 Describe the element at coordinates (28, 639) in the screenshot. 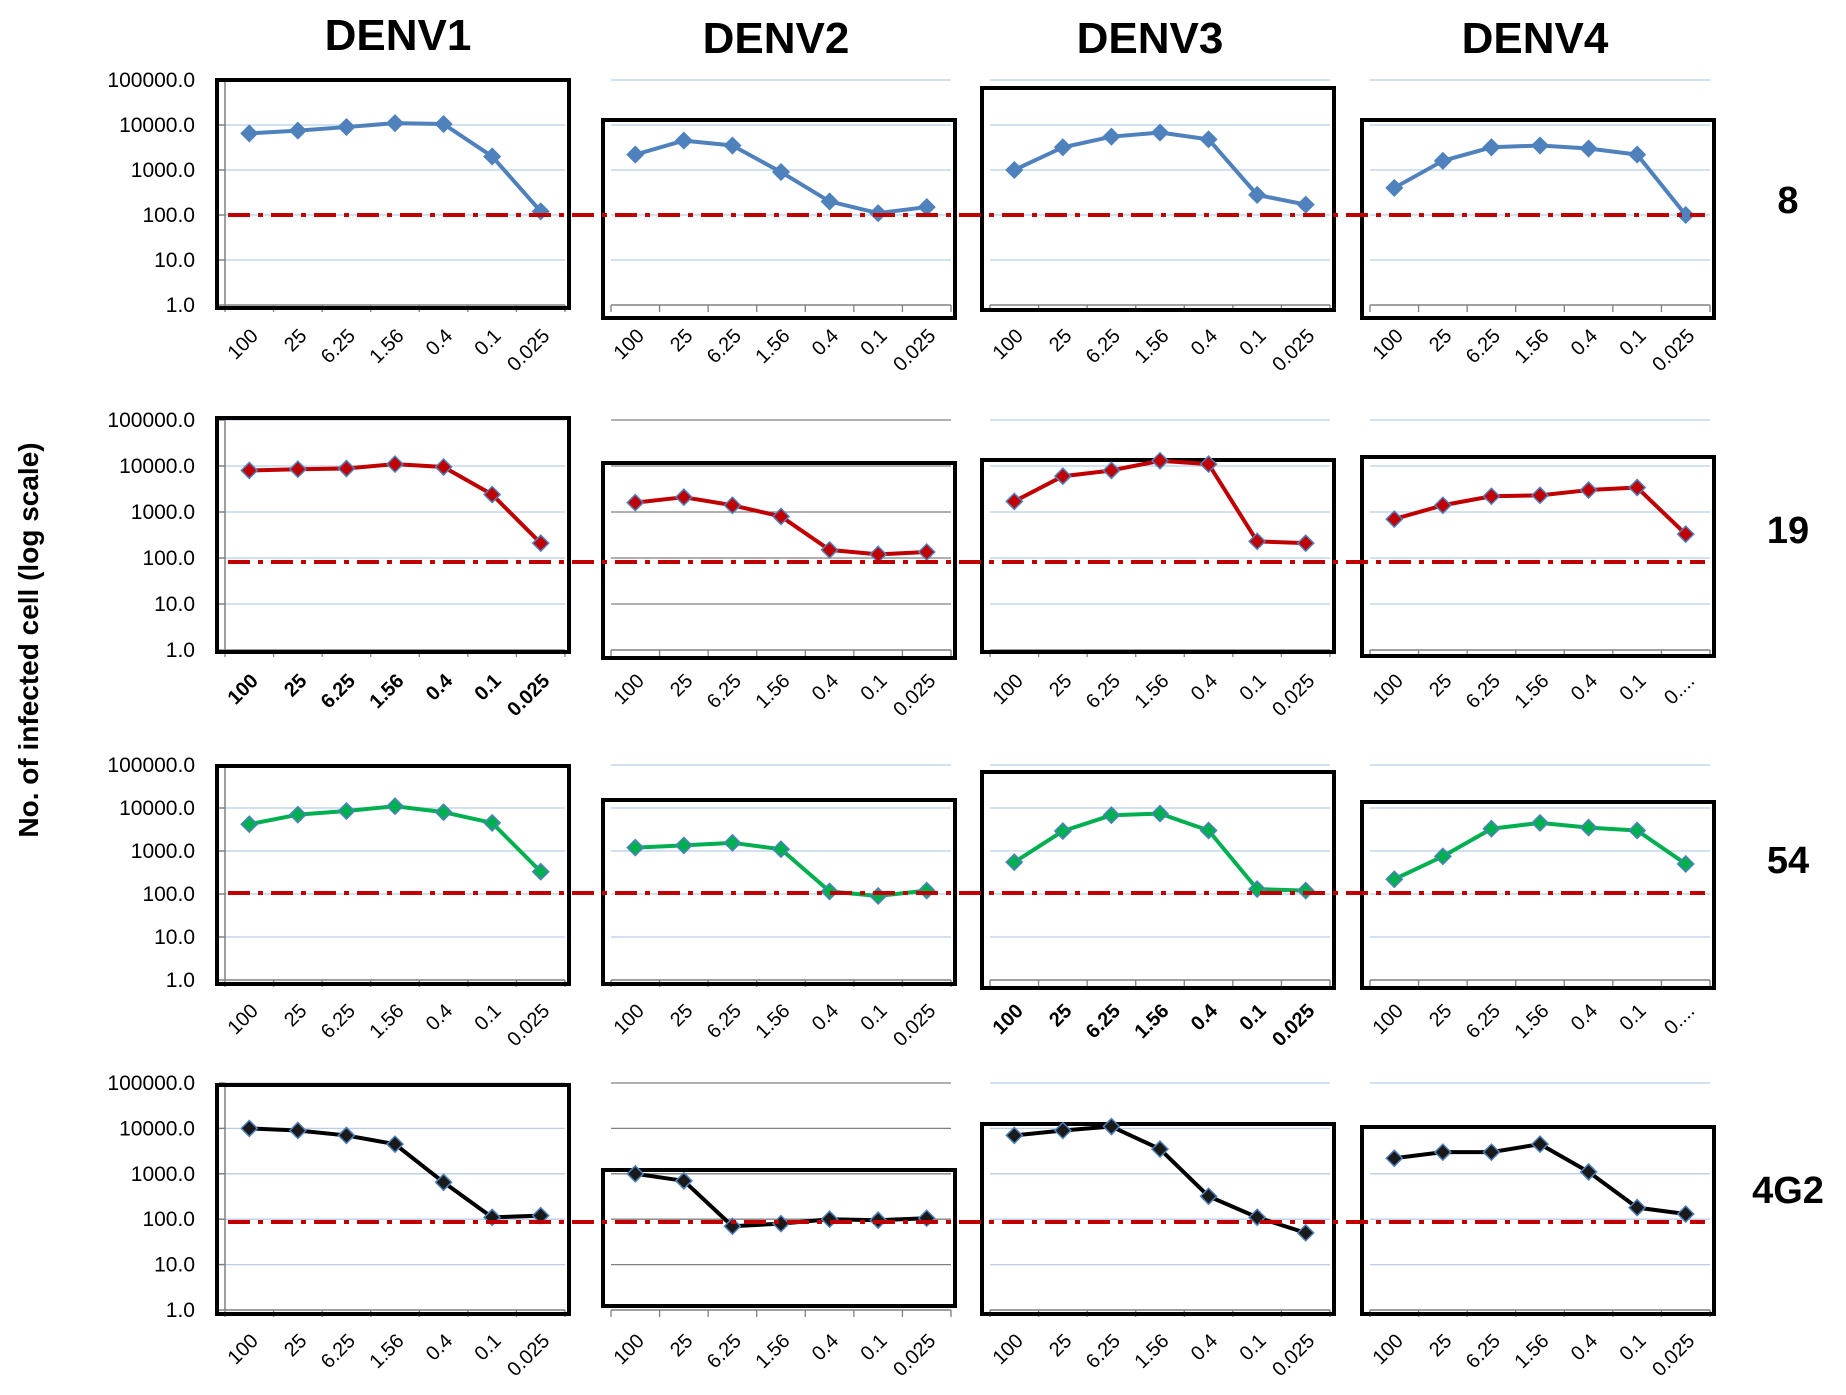

I see `y-axis-label: No. of infected cell (log scale)` at that location.